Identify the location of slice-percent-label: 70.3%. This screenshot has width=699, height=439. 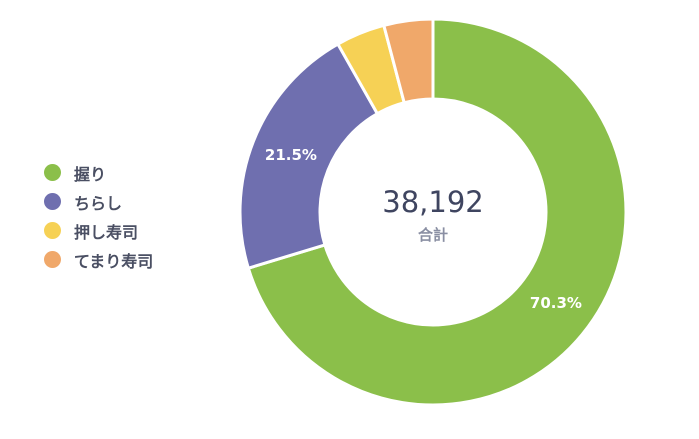
(556, 303).